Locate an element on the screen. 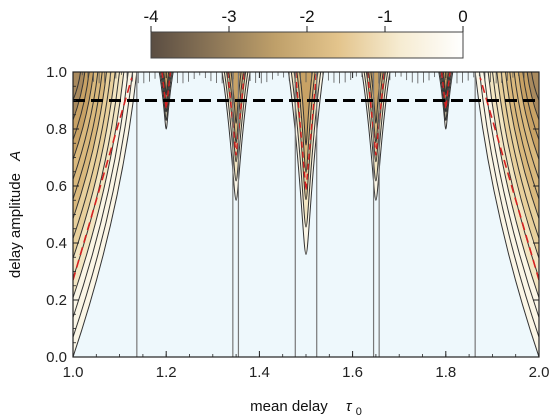 This screenshot has width=551, height=418. x-tick-label: 1.0 is located at coordinates (73, 372).